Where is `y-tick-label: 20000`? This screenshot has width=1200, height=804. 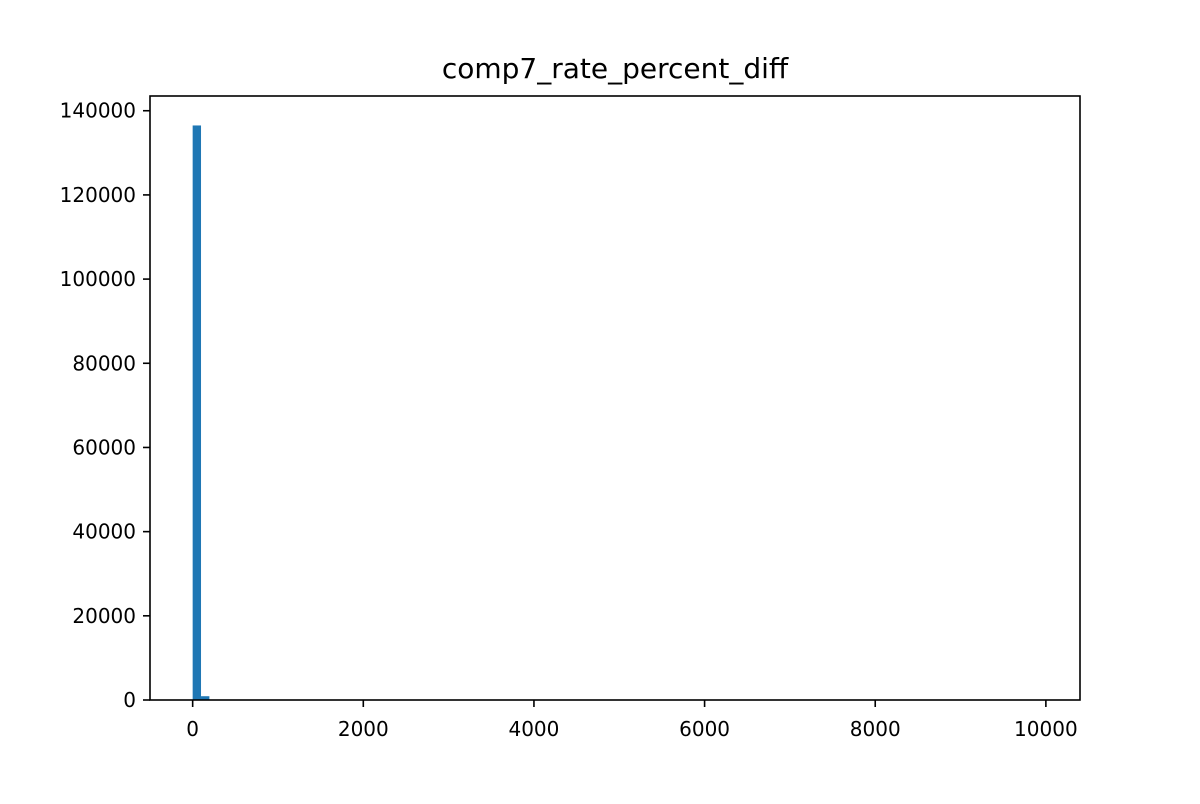
y-tick-label: 20000 is located at coordinates (104, 616).